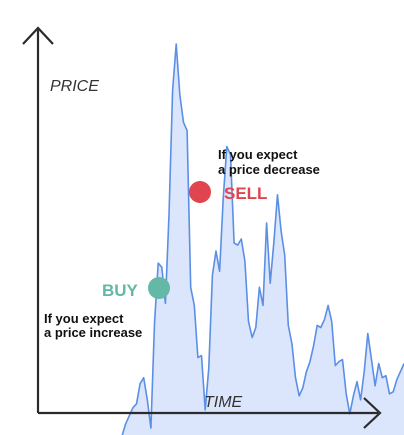  What do you see at coordinates (84, 318) in the screenshot?
I see `buy-note-line-1: If you expect` at bounding box center [84, 318].